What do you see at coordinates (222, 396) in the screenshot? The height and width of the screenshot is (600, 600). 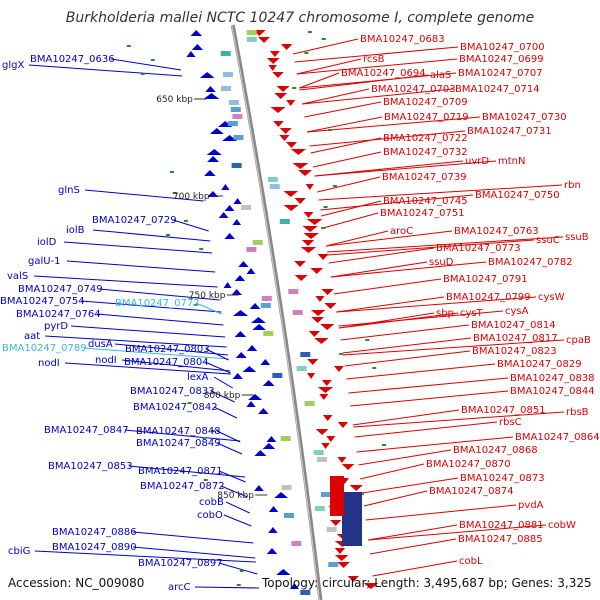 I see `kbp-label: 800 kbp` at bounding box center [222, 396].